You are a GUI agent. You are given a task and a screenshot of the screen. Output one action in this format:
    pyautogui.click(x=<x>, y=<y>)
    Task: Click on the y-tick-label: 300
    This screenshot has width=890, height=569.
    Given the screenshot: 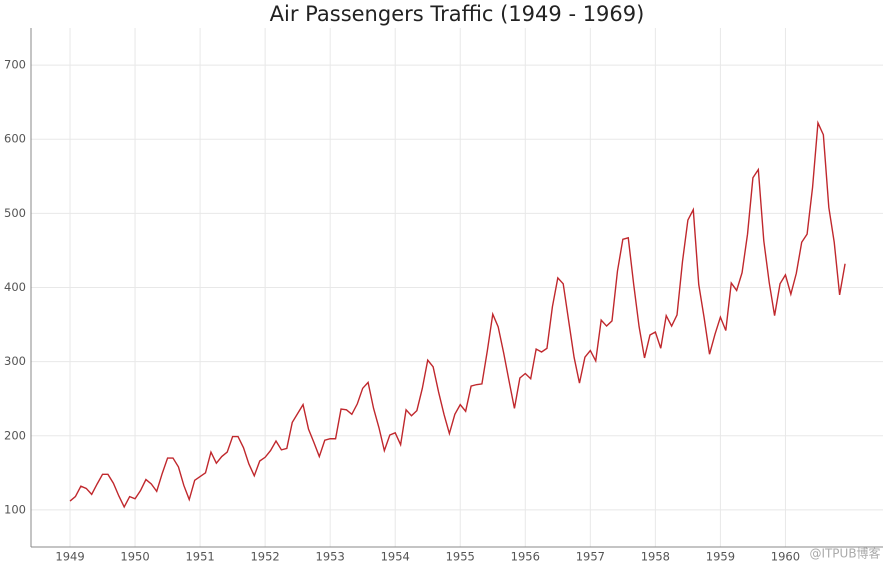 What is the action you would take?
    pyautogui.click(x=15, y=361)
    